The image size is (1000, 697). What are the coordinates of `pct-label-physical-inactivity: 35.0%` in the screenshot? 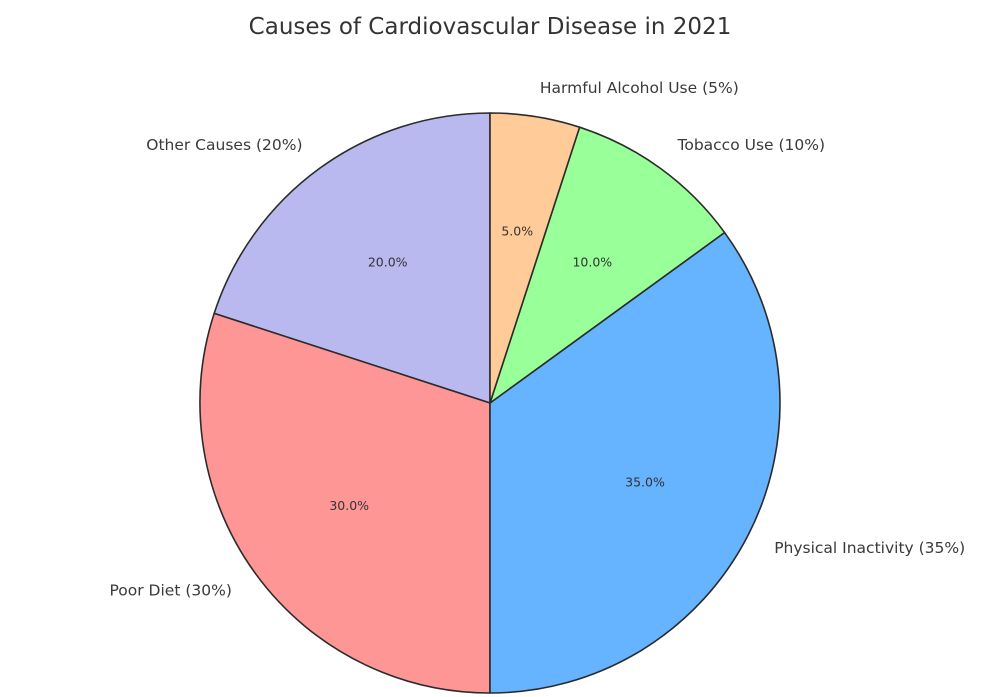 It's located at (645, 482).